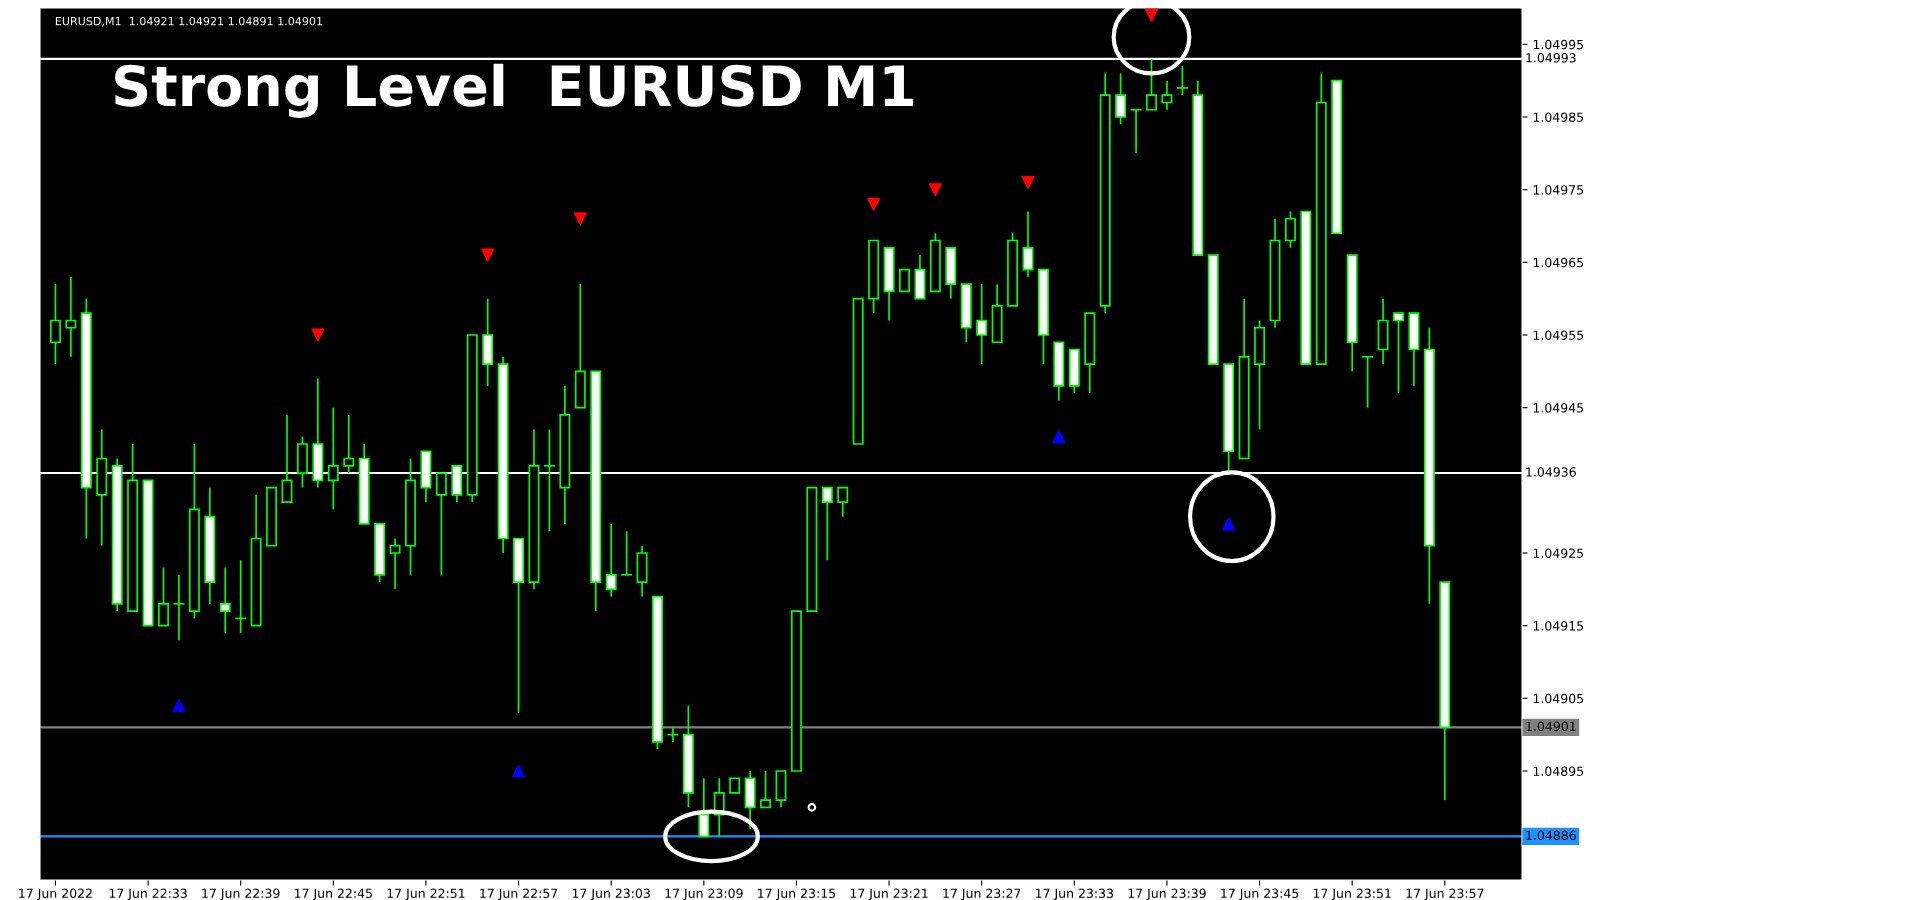 Image resolution: width=1915 pixels, height=900 pixels. Describe the element at coordinates (982, 894) in the screenshot. I see `x-tick-label: 17 Jun 23:27` at that location.